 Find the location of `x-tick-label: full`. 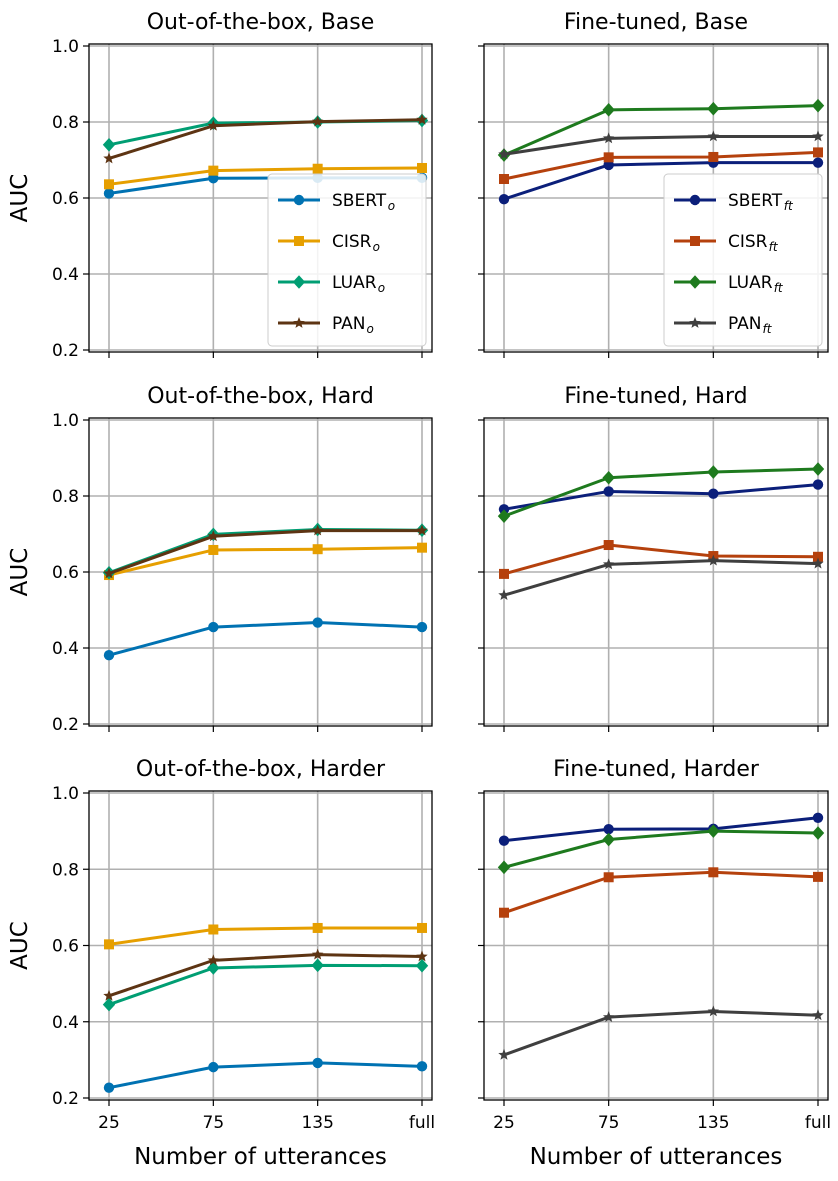

x-tick-label: full is located at coordinates (422, 1123).